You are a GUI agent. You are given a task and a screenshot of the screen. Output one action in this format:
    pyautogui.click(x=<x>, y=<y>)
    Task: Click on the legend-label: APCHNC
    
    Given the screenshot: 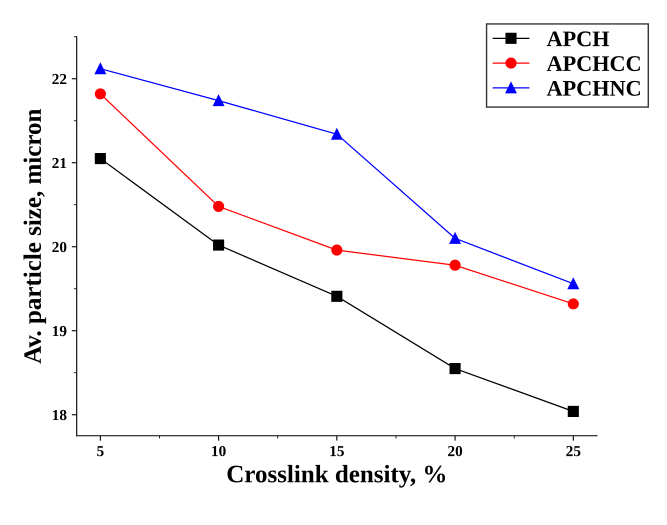 What is the action you would take?
    pyautogui.click(x=593, y=88)
    